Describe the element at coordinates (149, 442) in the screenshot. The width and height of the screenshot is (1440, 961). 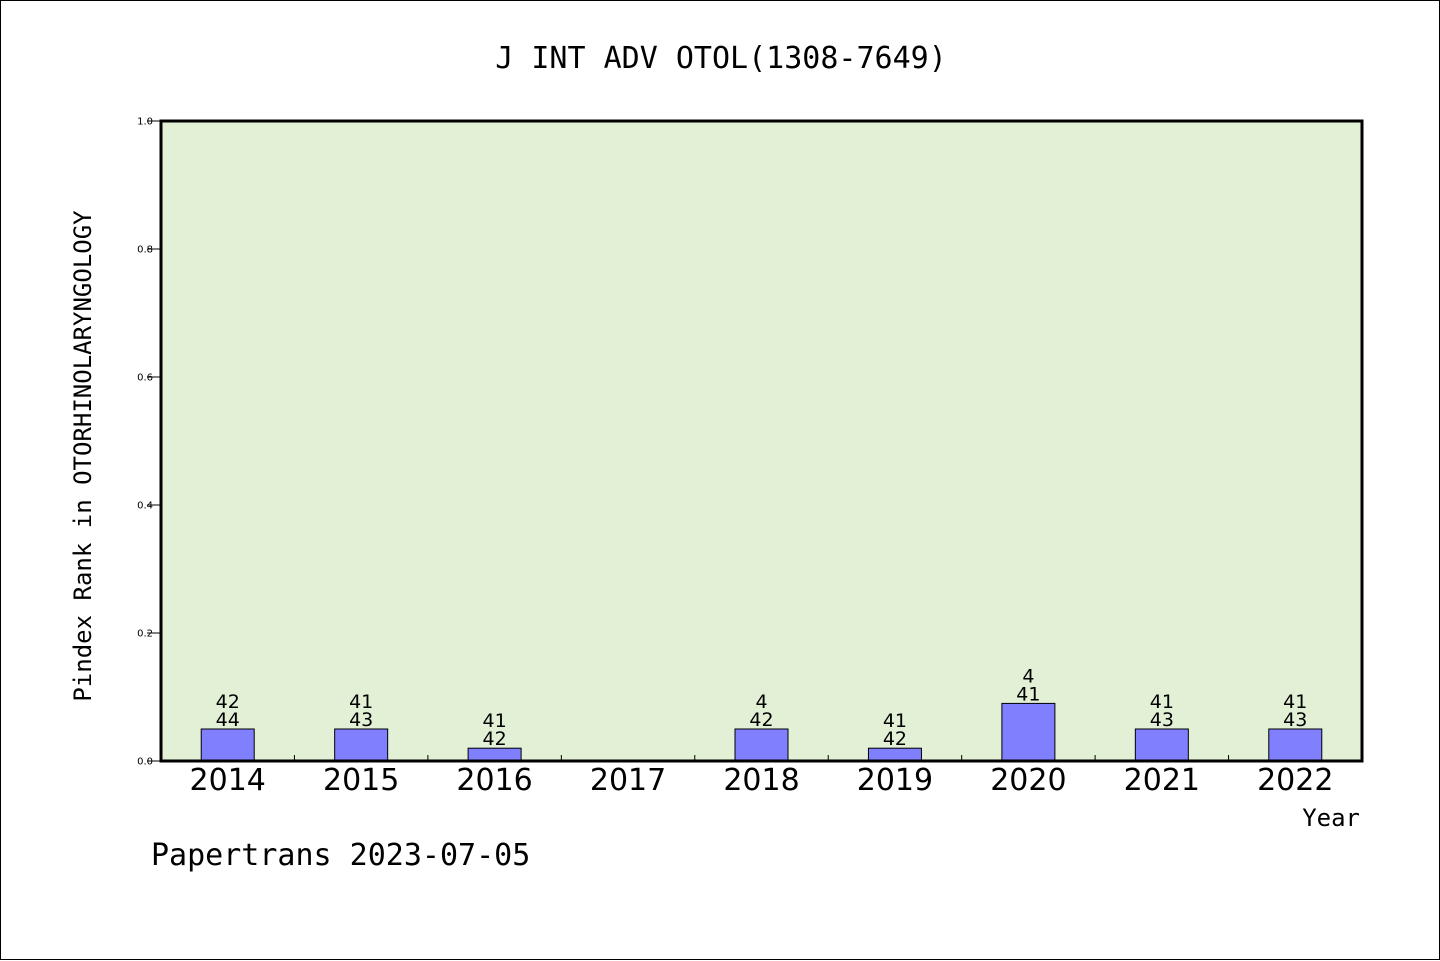
I see `y-axis: 0.0 0.2 0.4 0.6 0.8 1.0` at that location.